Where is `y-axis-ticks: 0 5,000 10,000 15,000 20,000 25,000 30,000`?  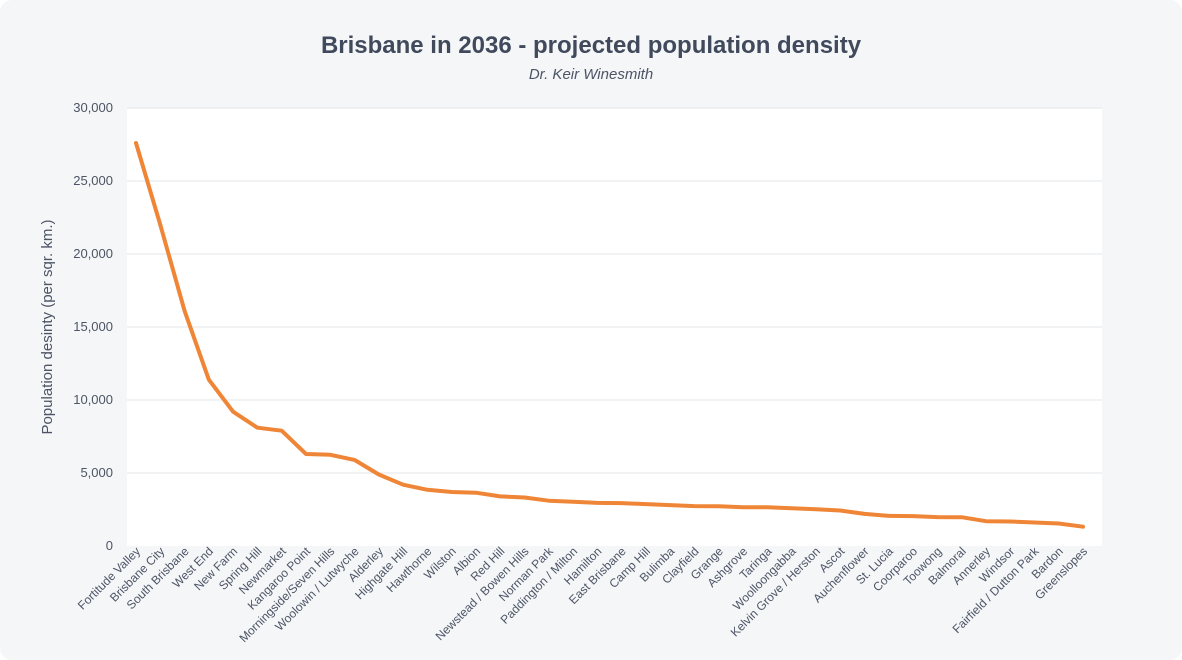
y-axis-ticks: 0 5,000 10,000 15,000 20,000 25,000 30,000 is located at coordinates (93, 326).